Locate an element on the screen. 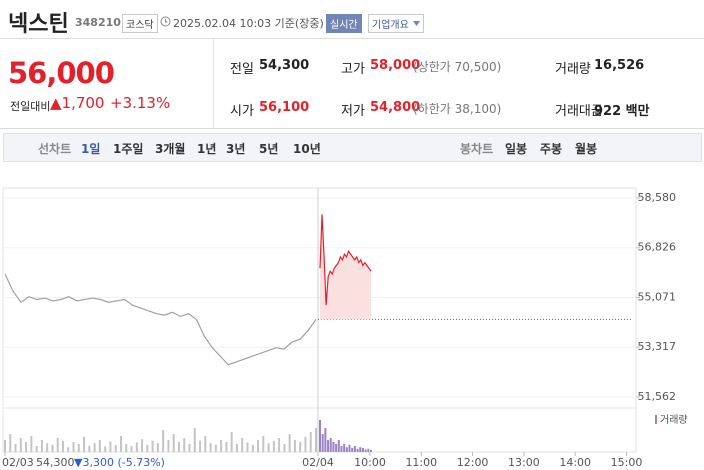  stat-value: 54,300 is located at coordinates (284, 65).